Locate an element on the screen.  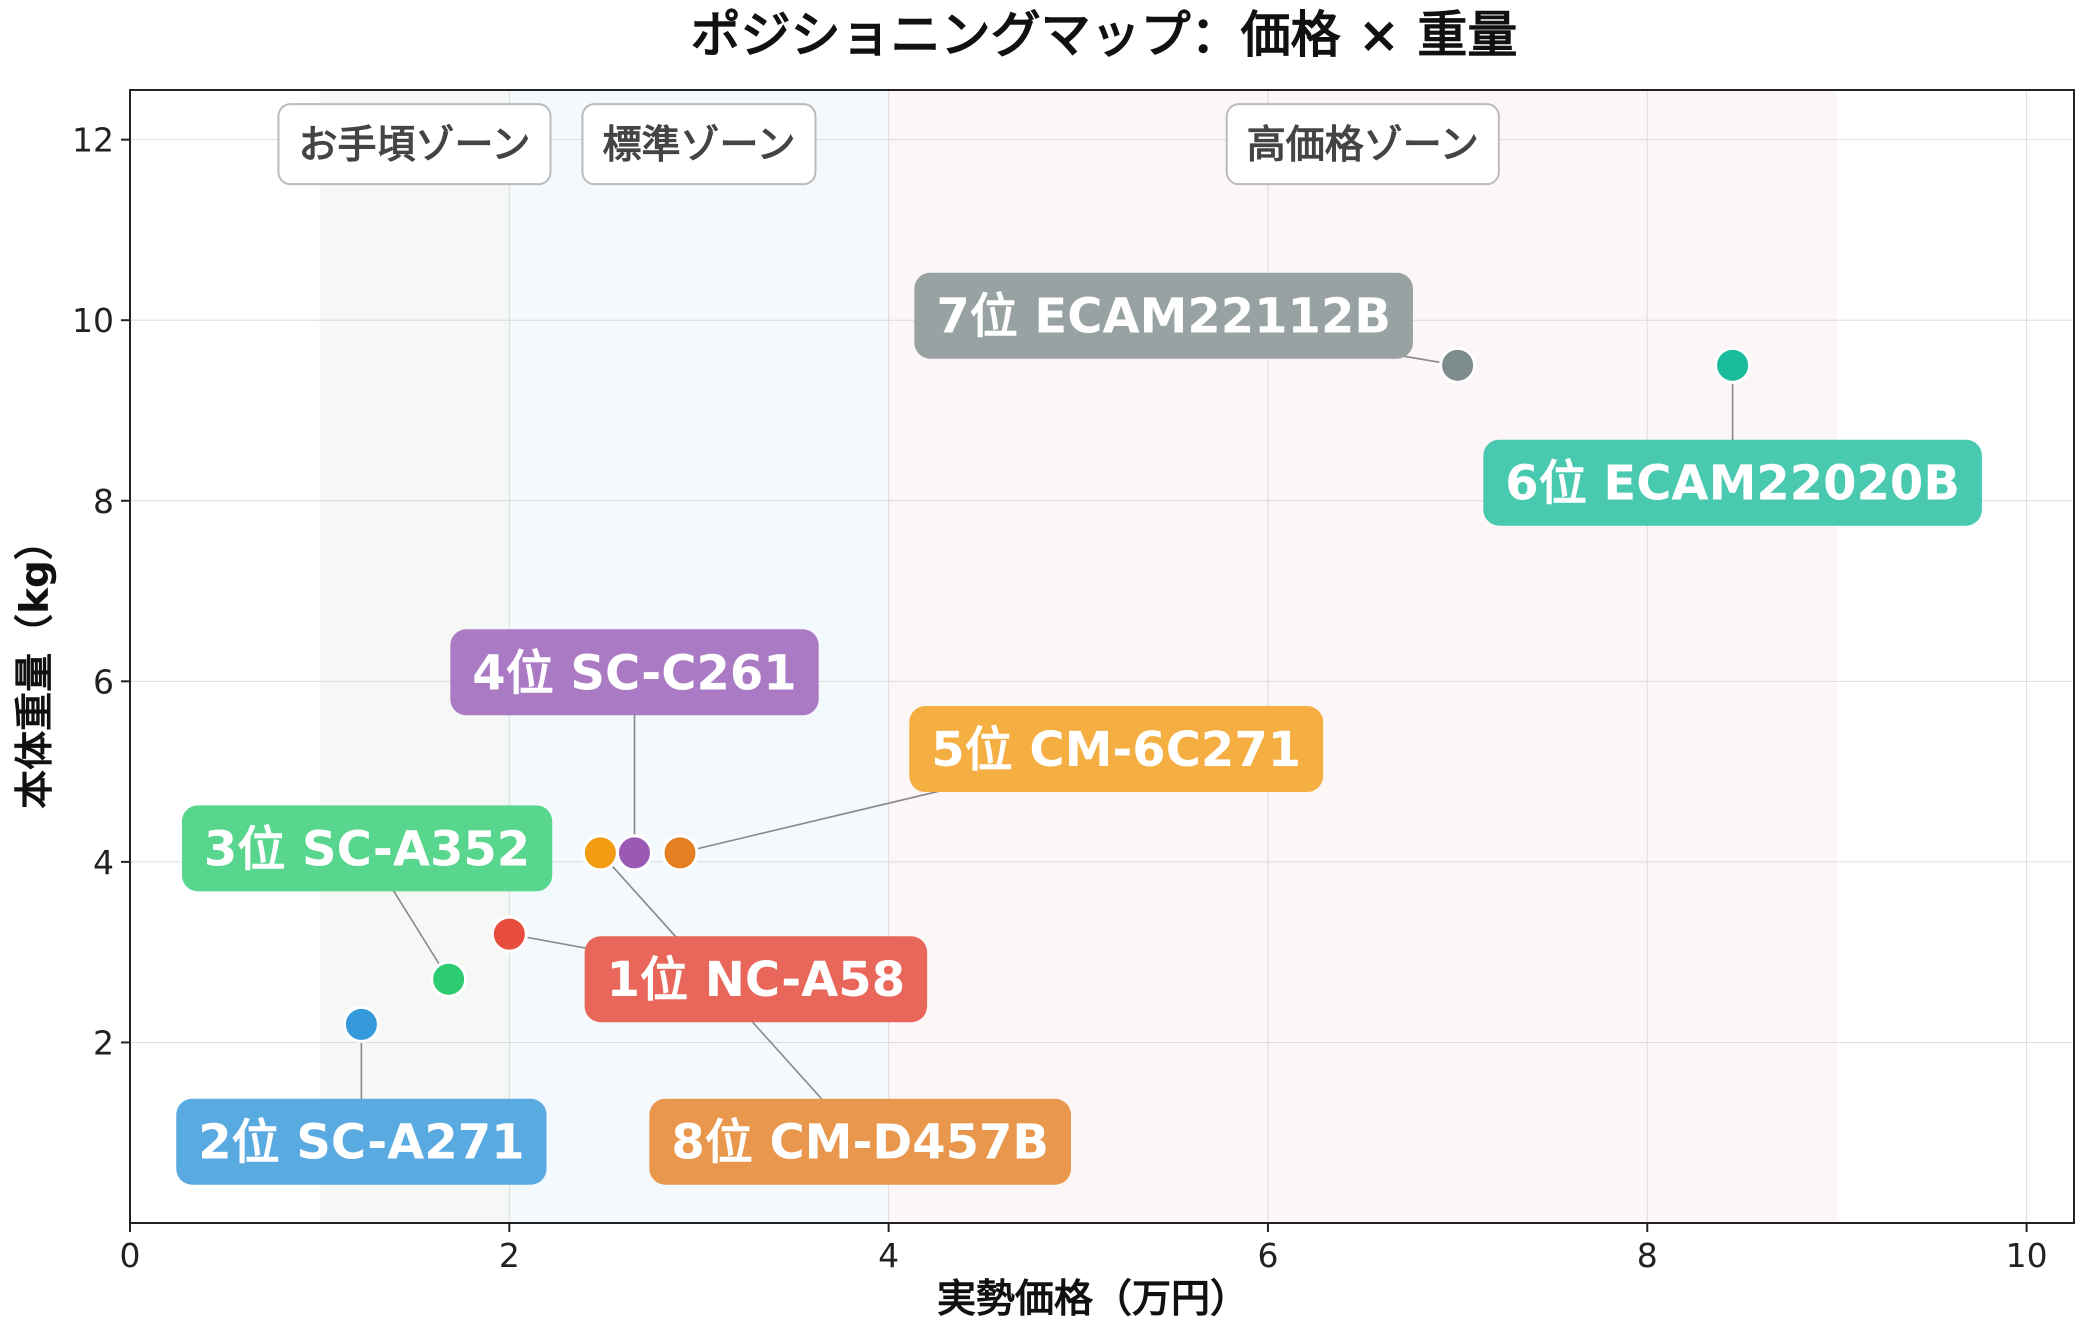
callout-3: 4位 SC-C261 is located at coordinates (634, 672).